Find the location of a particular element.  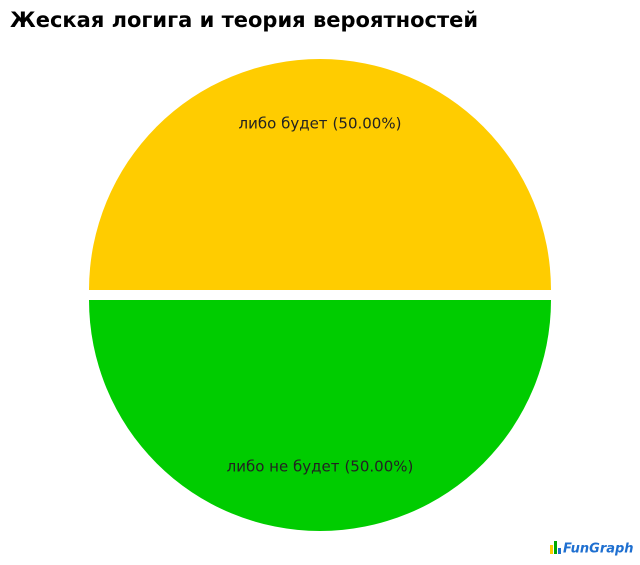

watermark: FunGraph is located at coordinates (598, 549).